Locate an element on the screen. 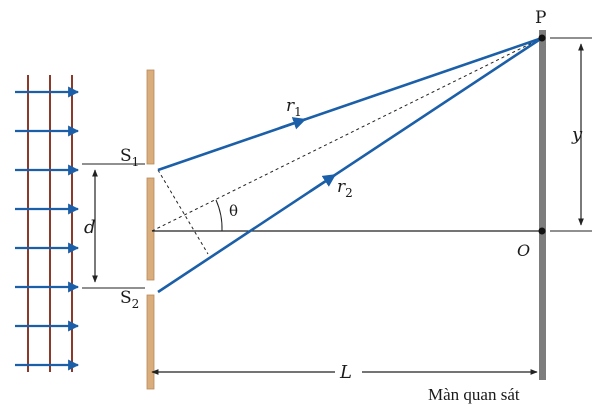 This screenshot has width=594, height=409. path-difference-dashed-line is located at coordinates (183, 212).